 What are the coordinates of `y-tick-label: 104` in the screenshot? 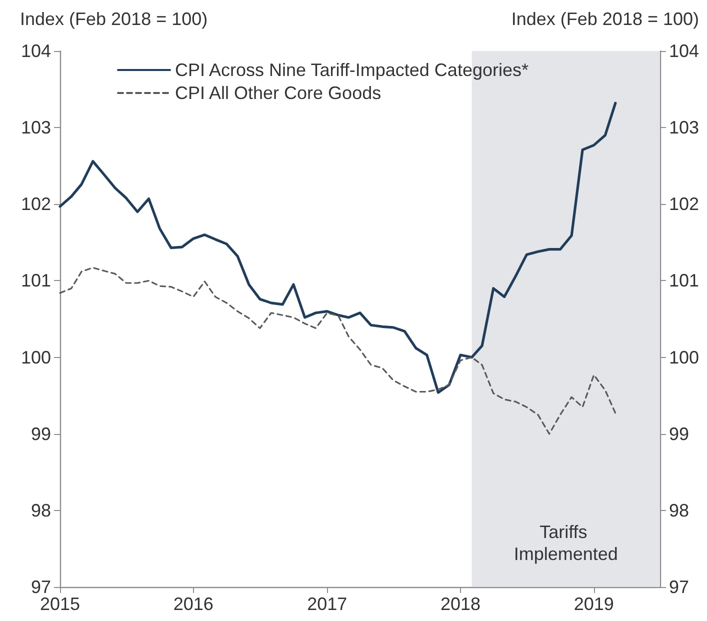 It's located at (35, 51).